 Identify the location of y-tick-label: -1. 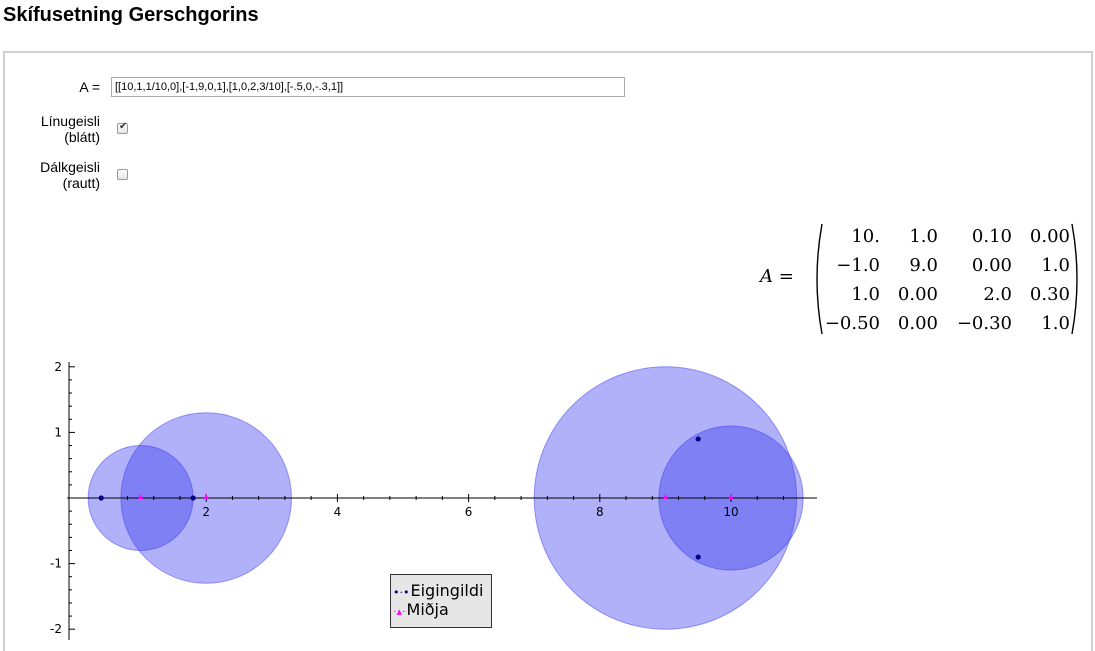
(56, 564).